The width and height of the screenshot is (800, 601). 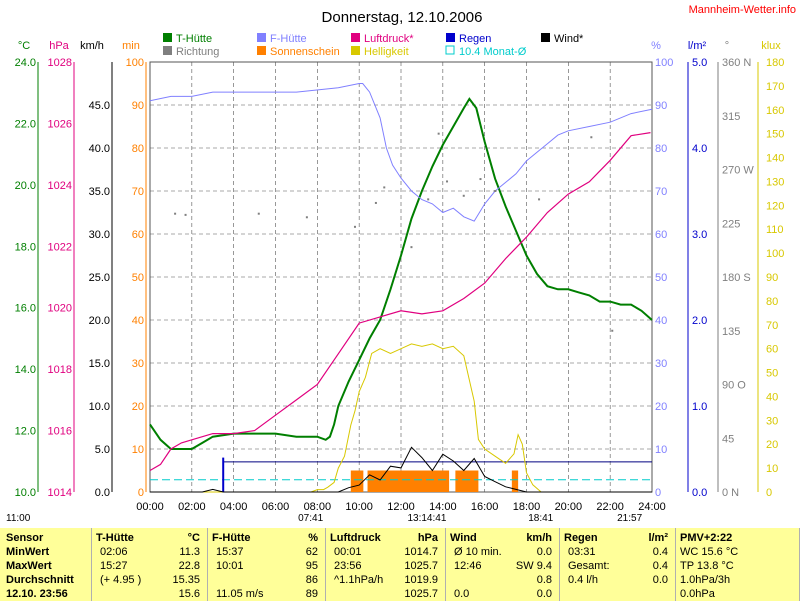 I want to click on wind-tick-label: 15.0, so click(x=99, y=364).